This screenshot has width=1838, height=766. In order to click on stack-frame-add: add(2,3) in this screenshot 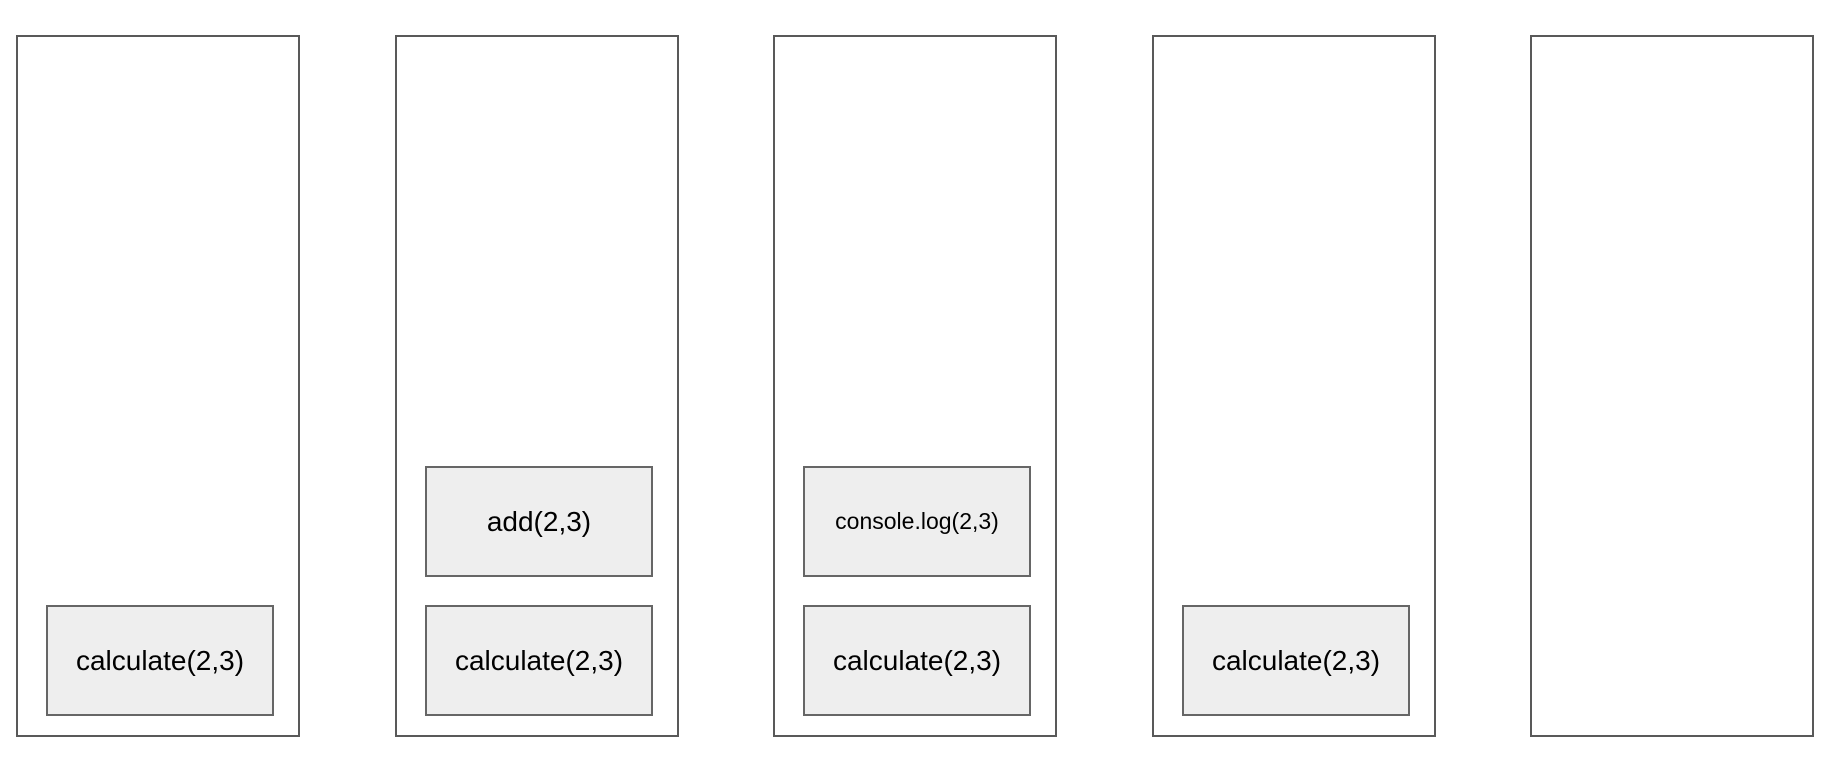, I will do `click(539, 521)`.